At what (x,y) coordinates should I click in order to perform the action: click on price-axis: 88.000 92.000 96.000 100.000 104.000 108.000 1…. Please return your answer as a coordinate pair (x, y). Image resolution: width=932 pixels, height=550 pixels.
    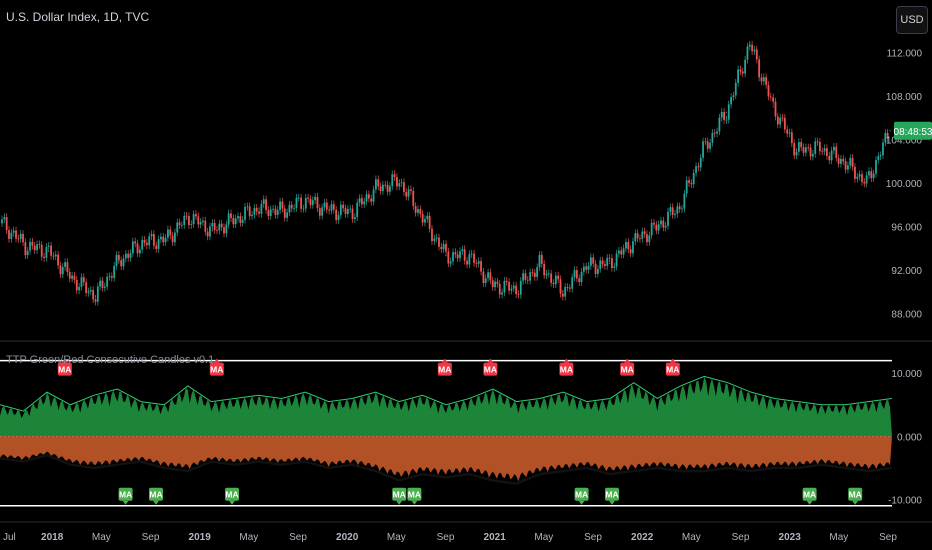
    Looking at the image, I should click on (909, 184).